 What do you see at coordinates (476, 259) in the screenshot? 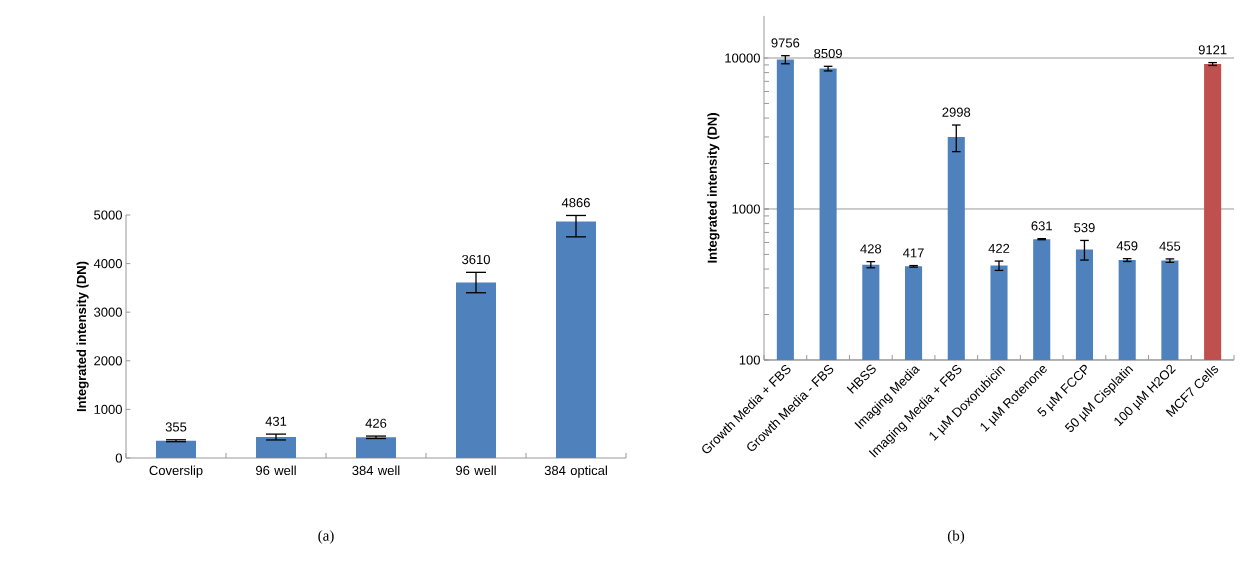
I see `data-label: 3610` at bounding box center [476, 259].